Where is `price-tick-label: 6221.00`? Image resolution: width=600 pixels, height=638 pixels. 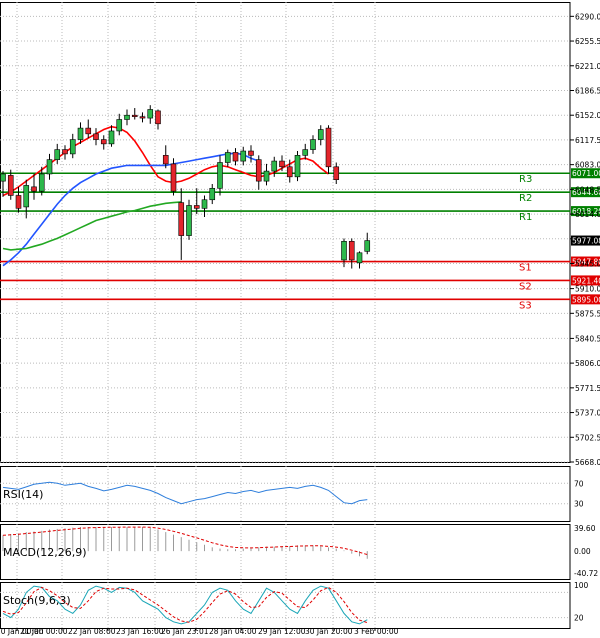
price-tick-label: 6221.00 is located at coordinates (587, 66).